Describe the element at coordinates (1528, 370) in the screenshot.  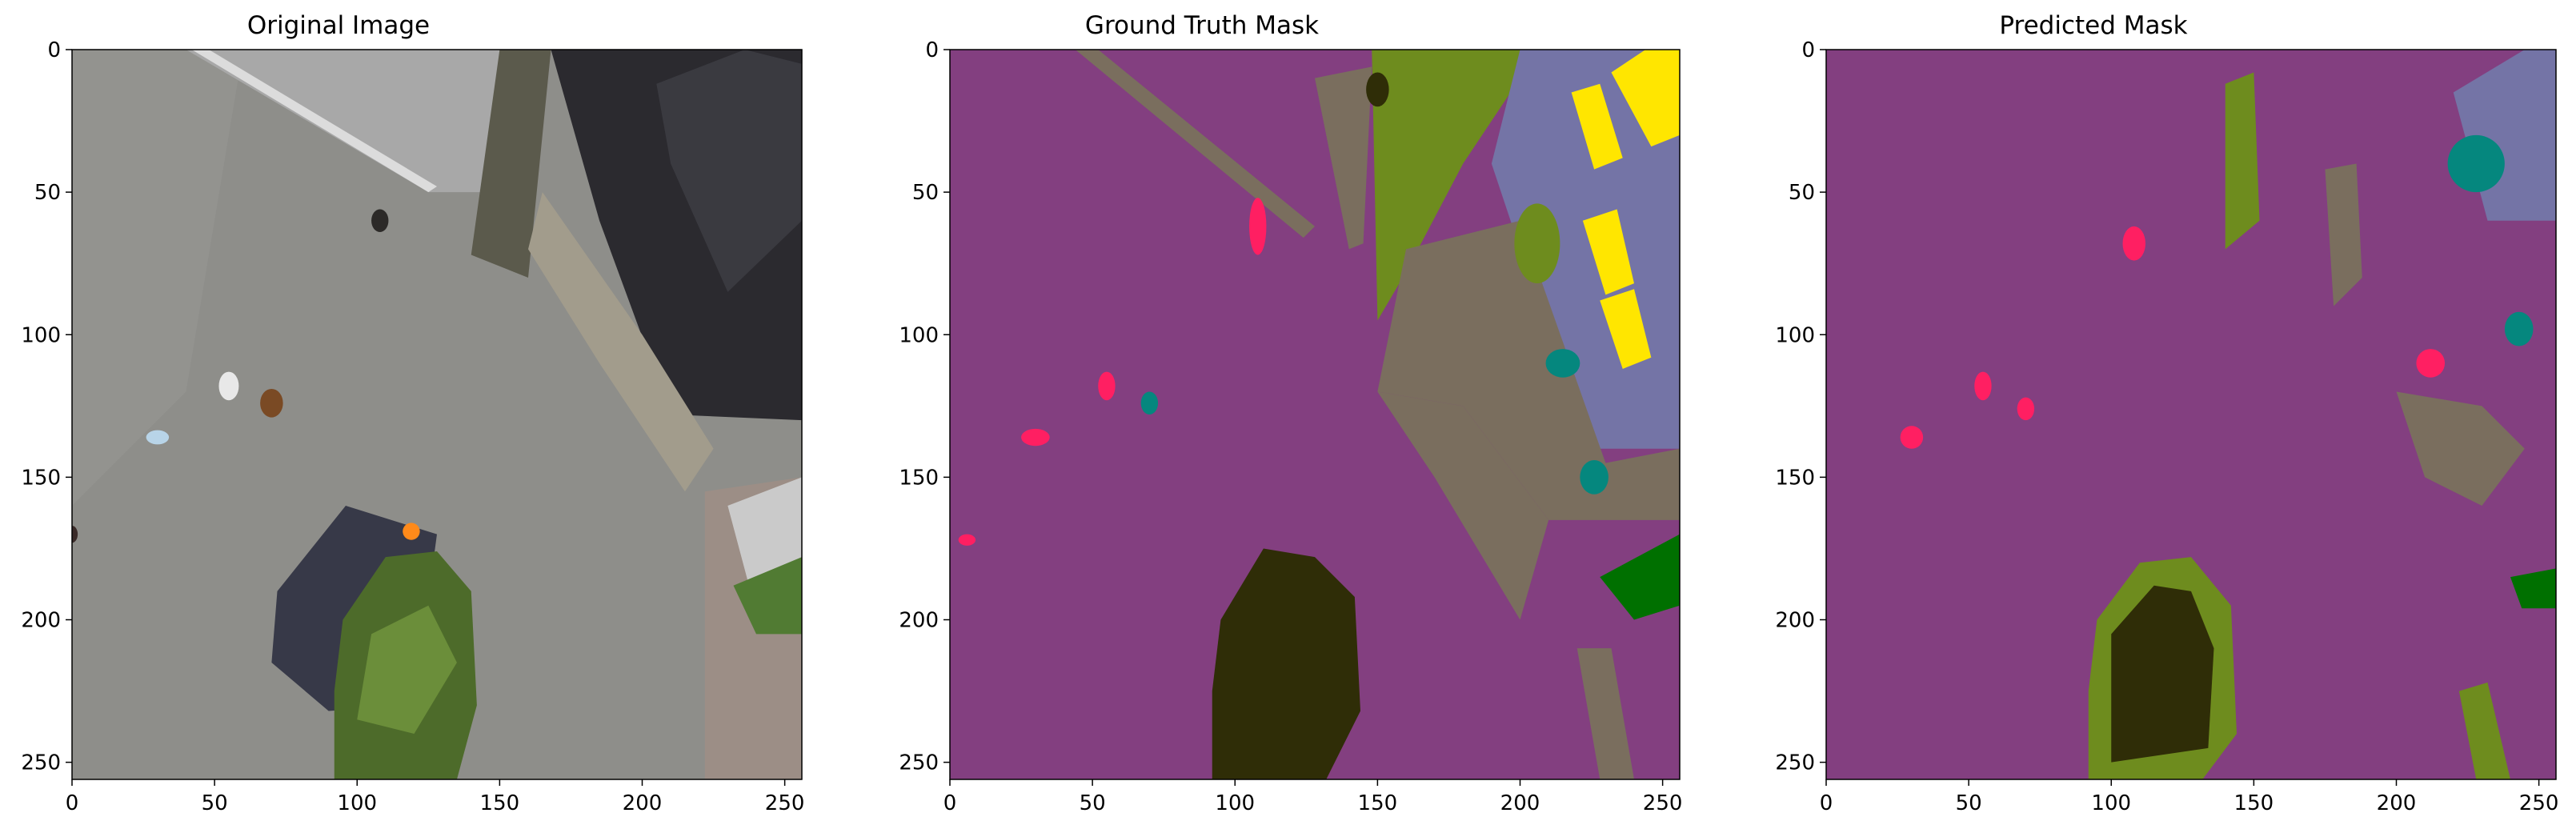
I see `paved-area-strip` at that location.